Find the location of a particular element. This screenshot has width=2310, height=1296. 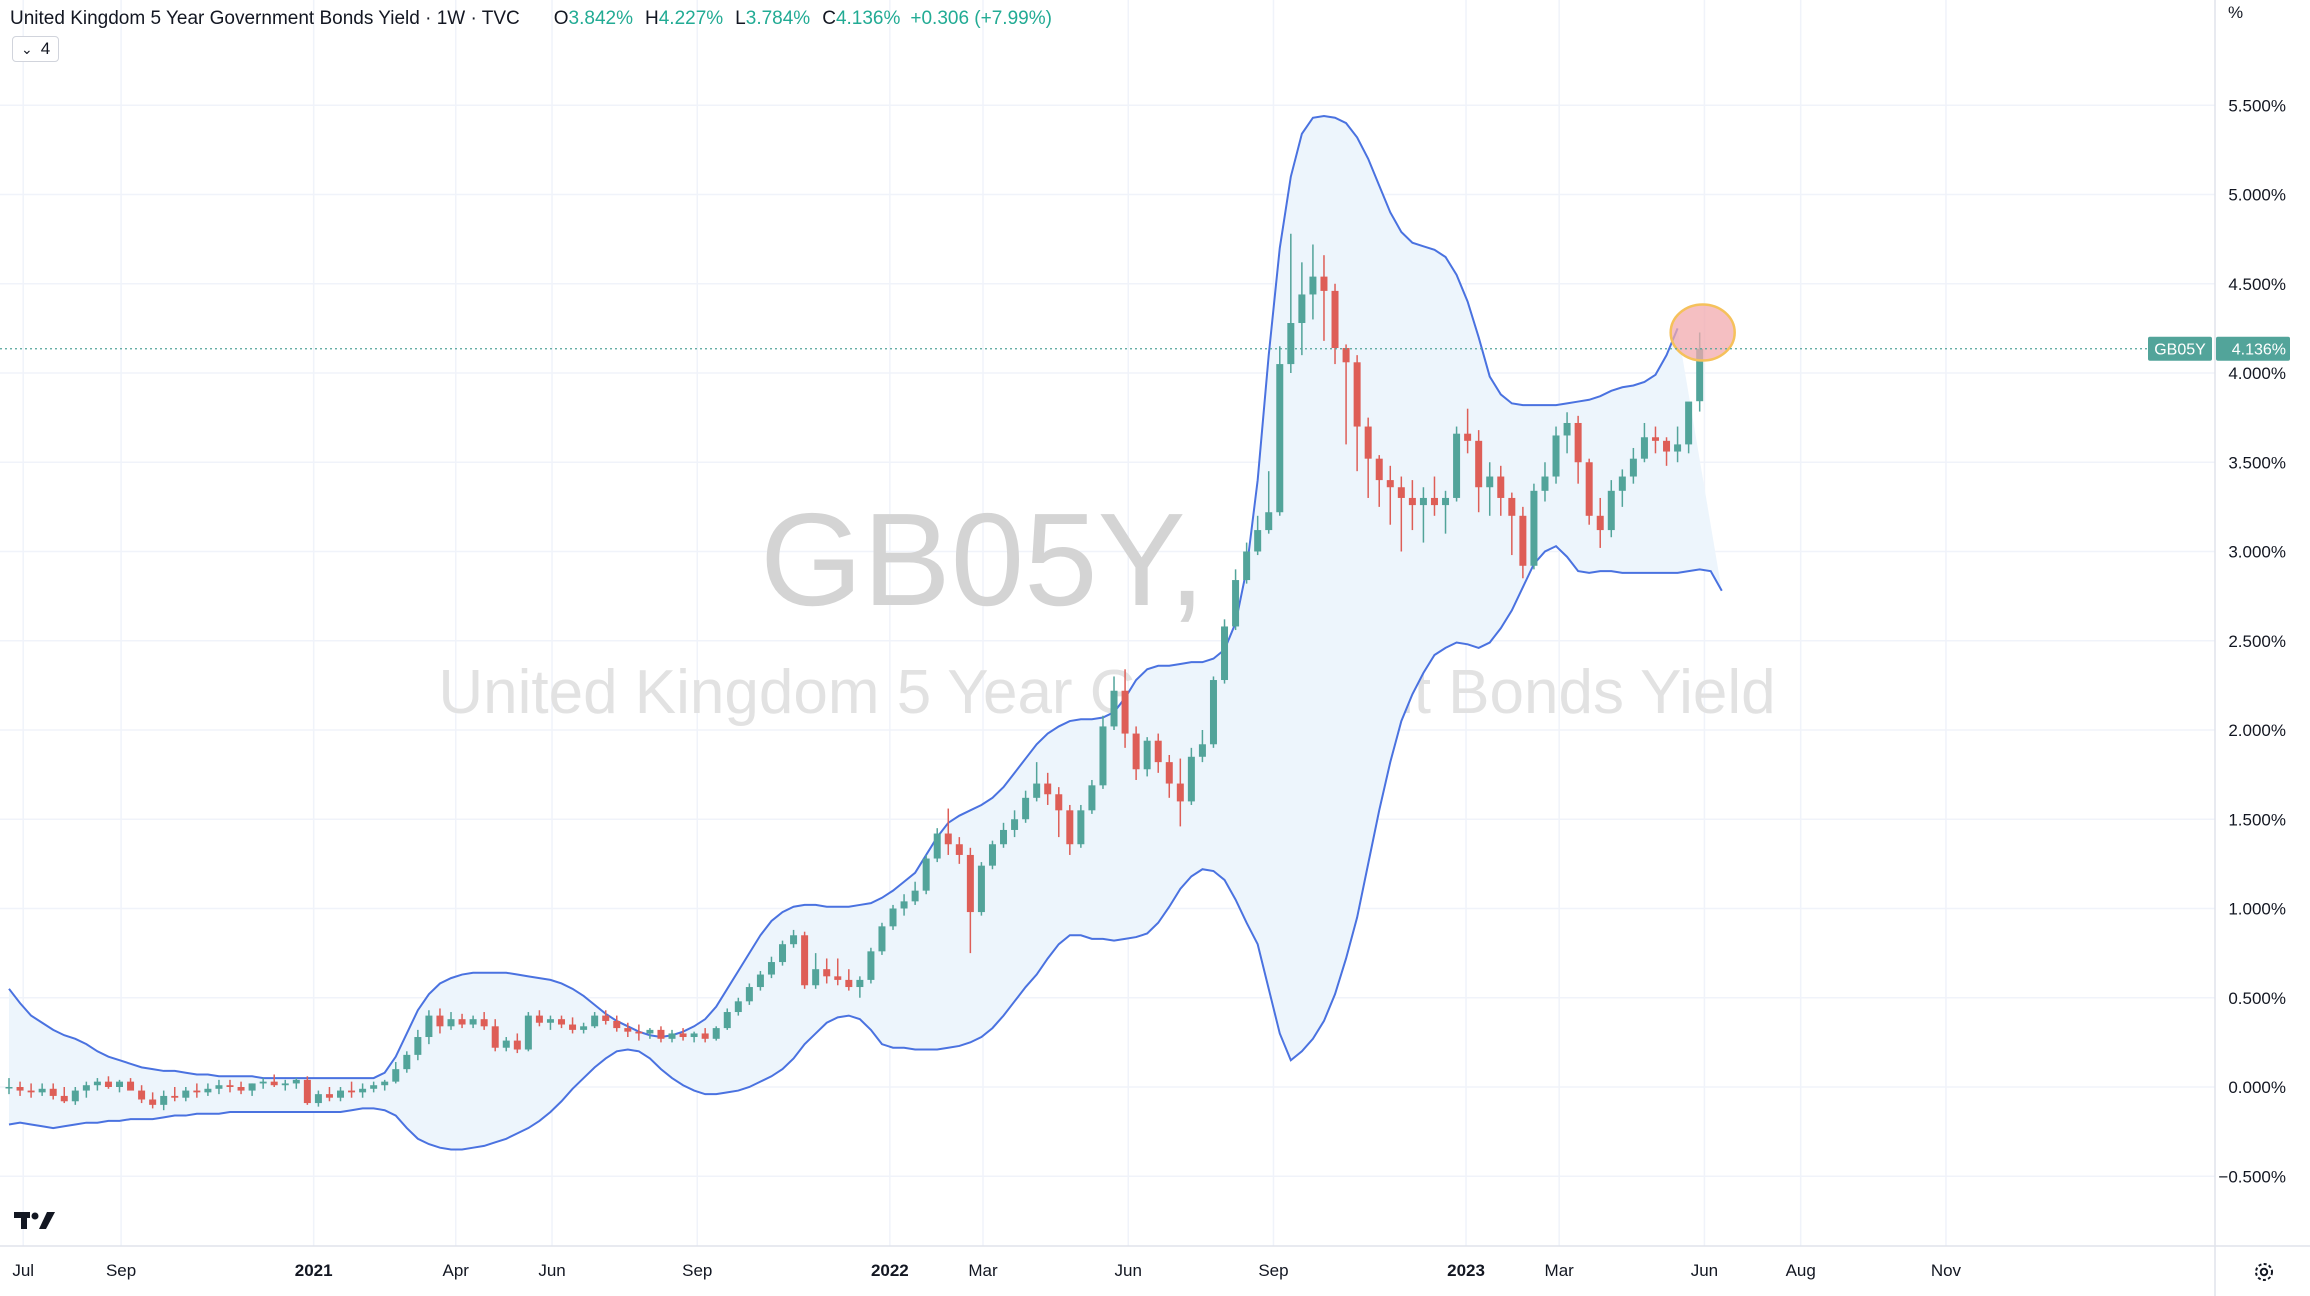

indicators-toggle-button: ⌄ 4 is located at coordinates (36, 49).